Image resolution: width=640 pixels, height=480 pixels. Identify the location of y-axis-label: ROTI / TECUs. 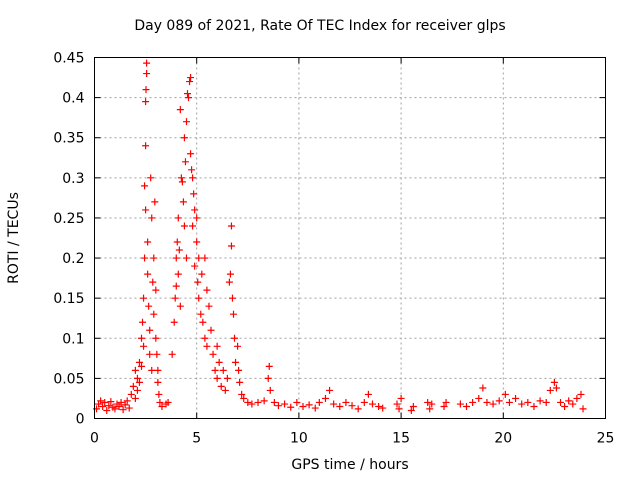
(14, 238).